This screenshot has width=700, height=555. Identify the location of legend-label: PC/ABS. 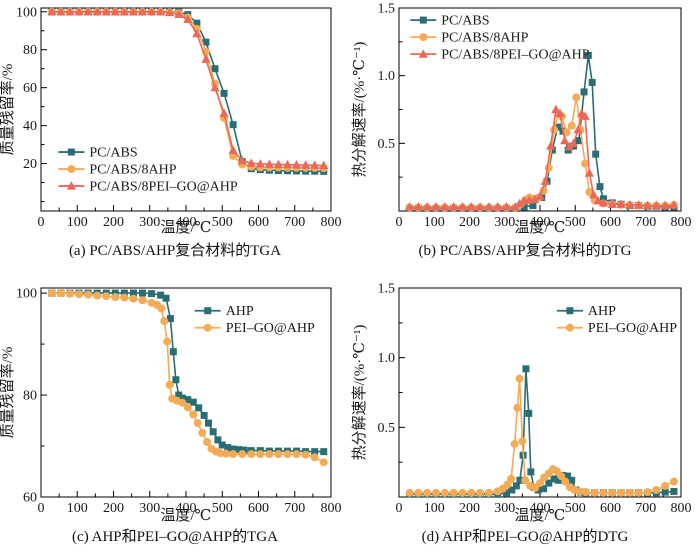
(113, 153).